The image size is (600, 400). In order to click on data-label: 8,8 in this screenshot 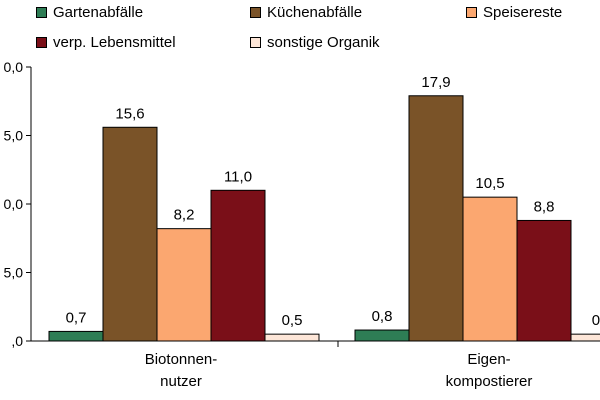, I will do `click(544, 206)`.